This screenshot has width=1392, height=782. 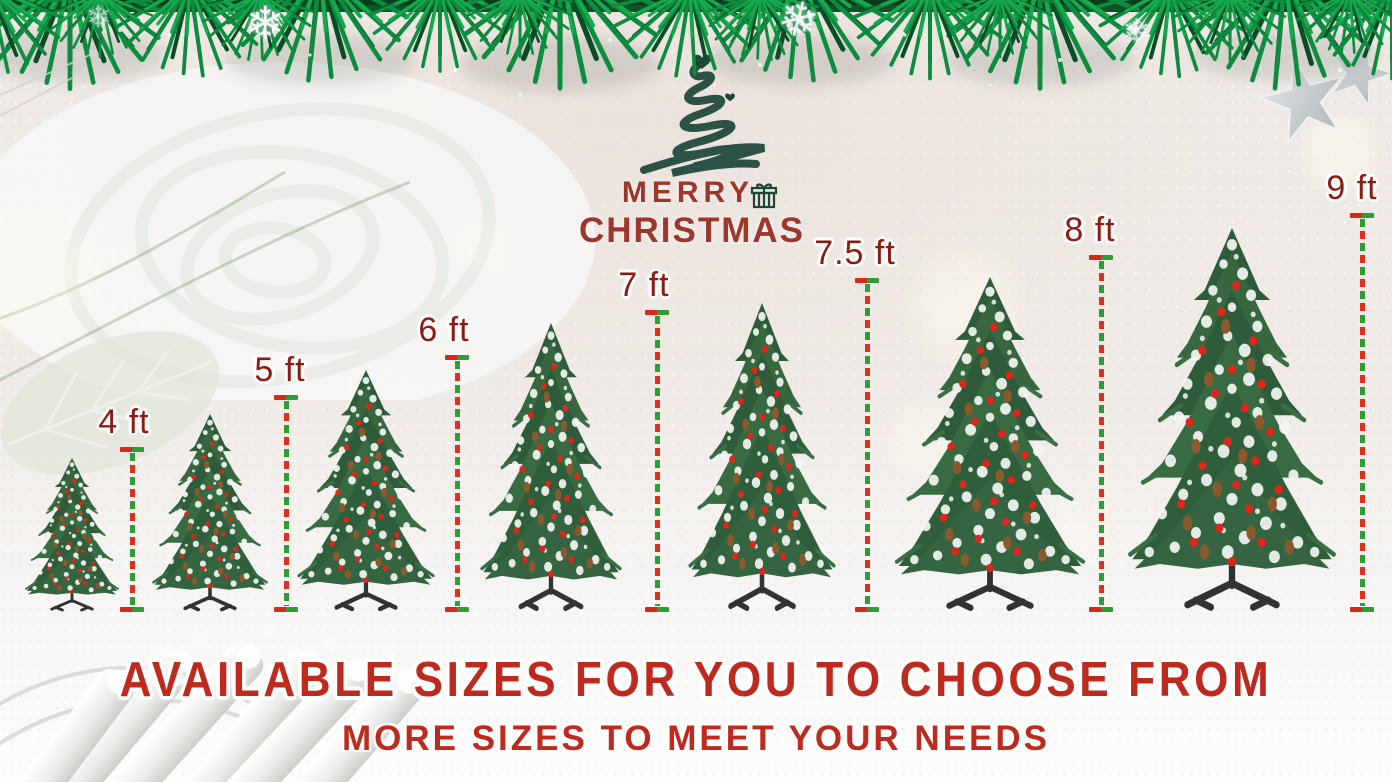 What do you see at coordinates (1090, 230) in the screenshot?
I see `size-label-8ft: 8 ft` at bounding box center [1090, 230].